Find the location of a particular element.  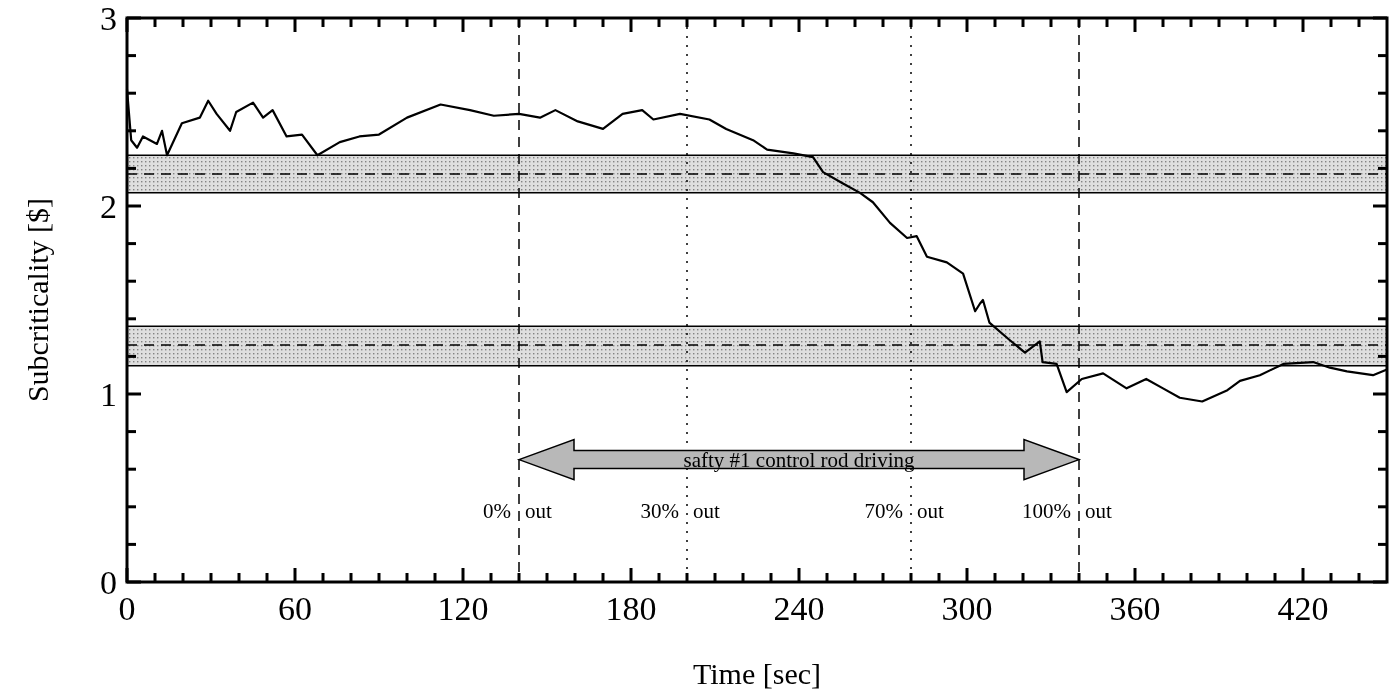

x-tick-label: 360 is located at coordinates (1135, 608).